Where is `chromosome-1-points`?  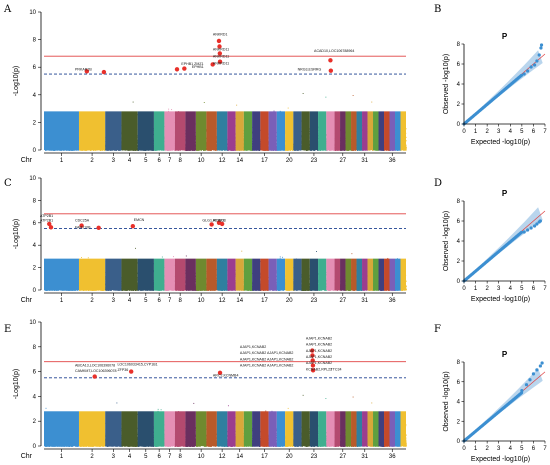 chromosome-1-points is located at coordinates (62, 131).